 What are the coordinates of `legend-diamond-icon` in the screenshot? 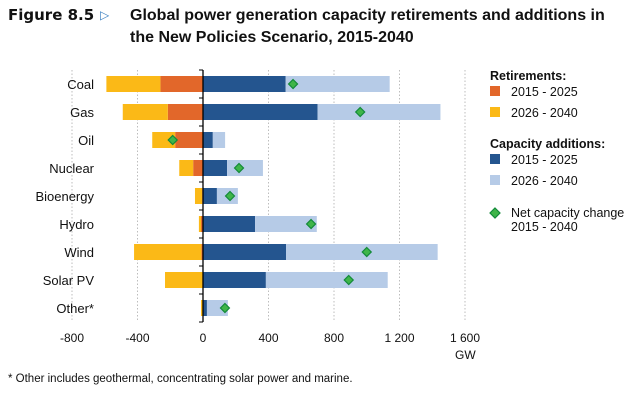 It's located at (495, 213).